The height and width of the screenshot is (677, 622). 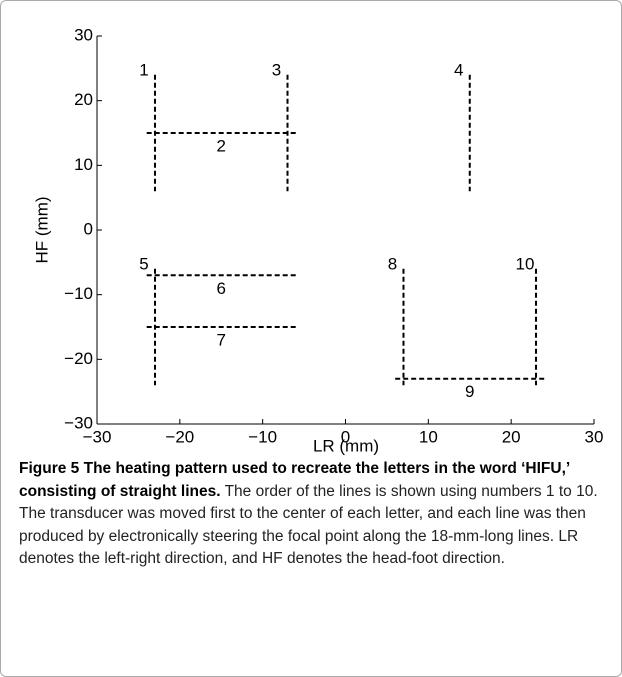 What do you see at coordinates (392, 263) in the screenshot?
I see `line-number: 8` at bounding box center [392, 263].